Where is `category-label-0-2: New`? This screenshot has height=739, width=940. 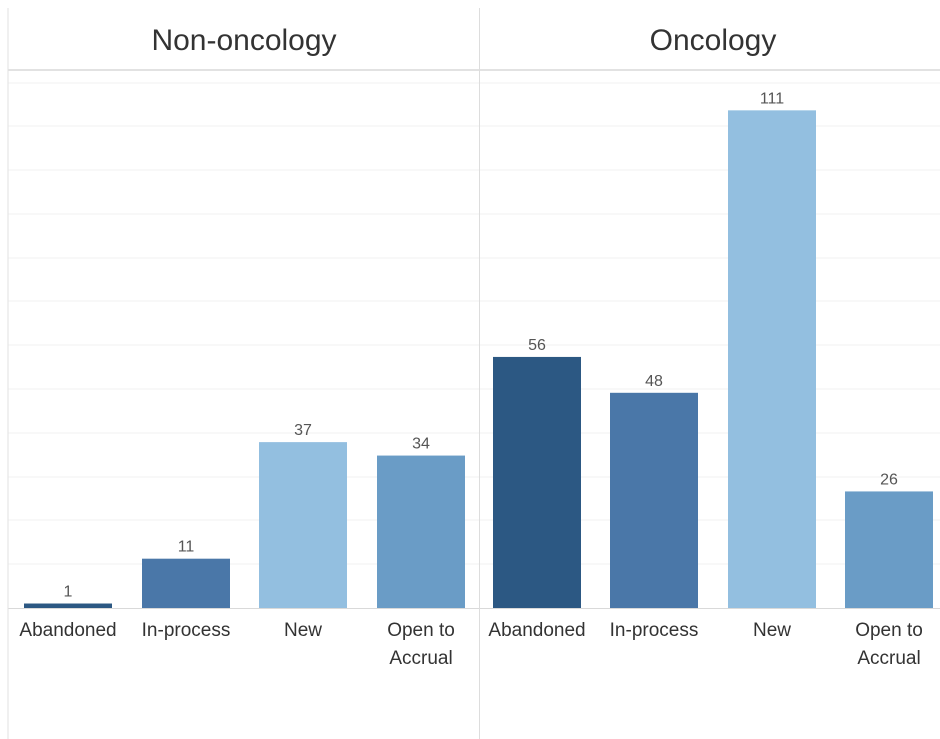 category-label-0-2: New is located at coordinates (303, 630).